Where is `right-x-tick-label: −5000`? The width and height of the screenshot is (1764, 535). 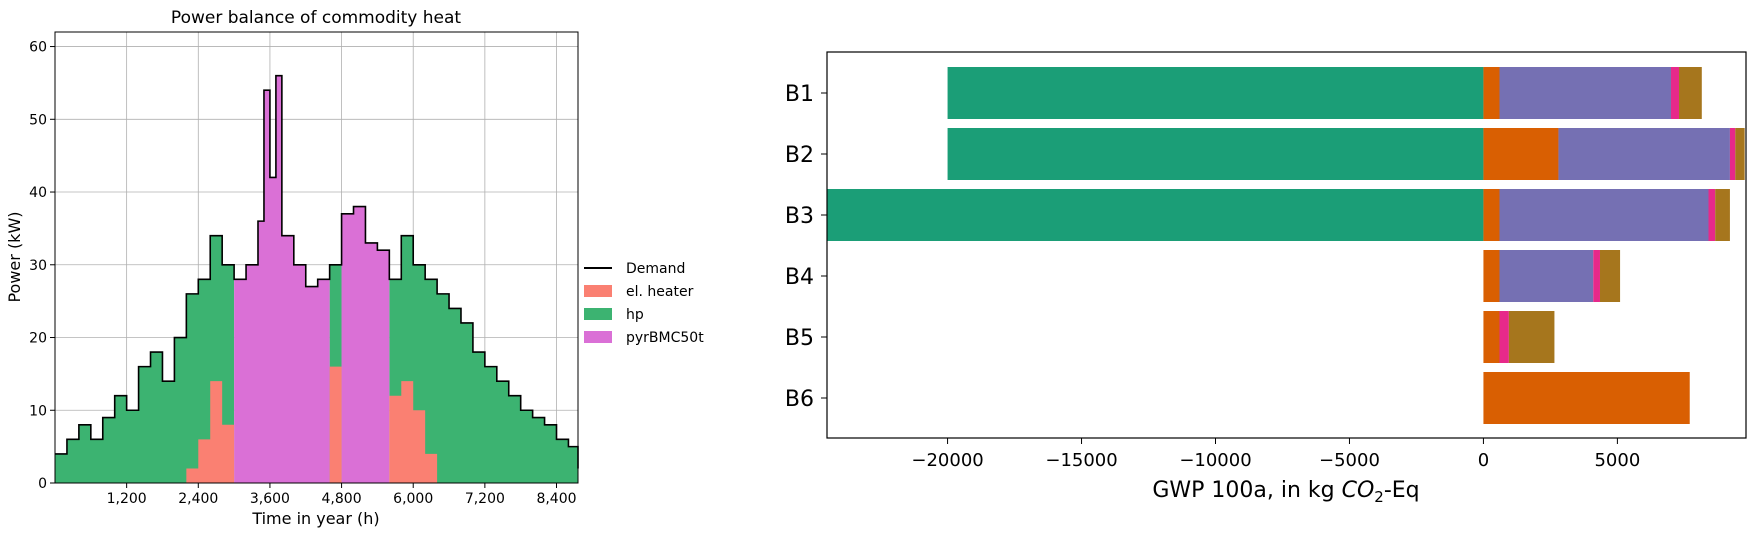 right-x-tick-label: −5000 is located at coordinates (1349, 460).